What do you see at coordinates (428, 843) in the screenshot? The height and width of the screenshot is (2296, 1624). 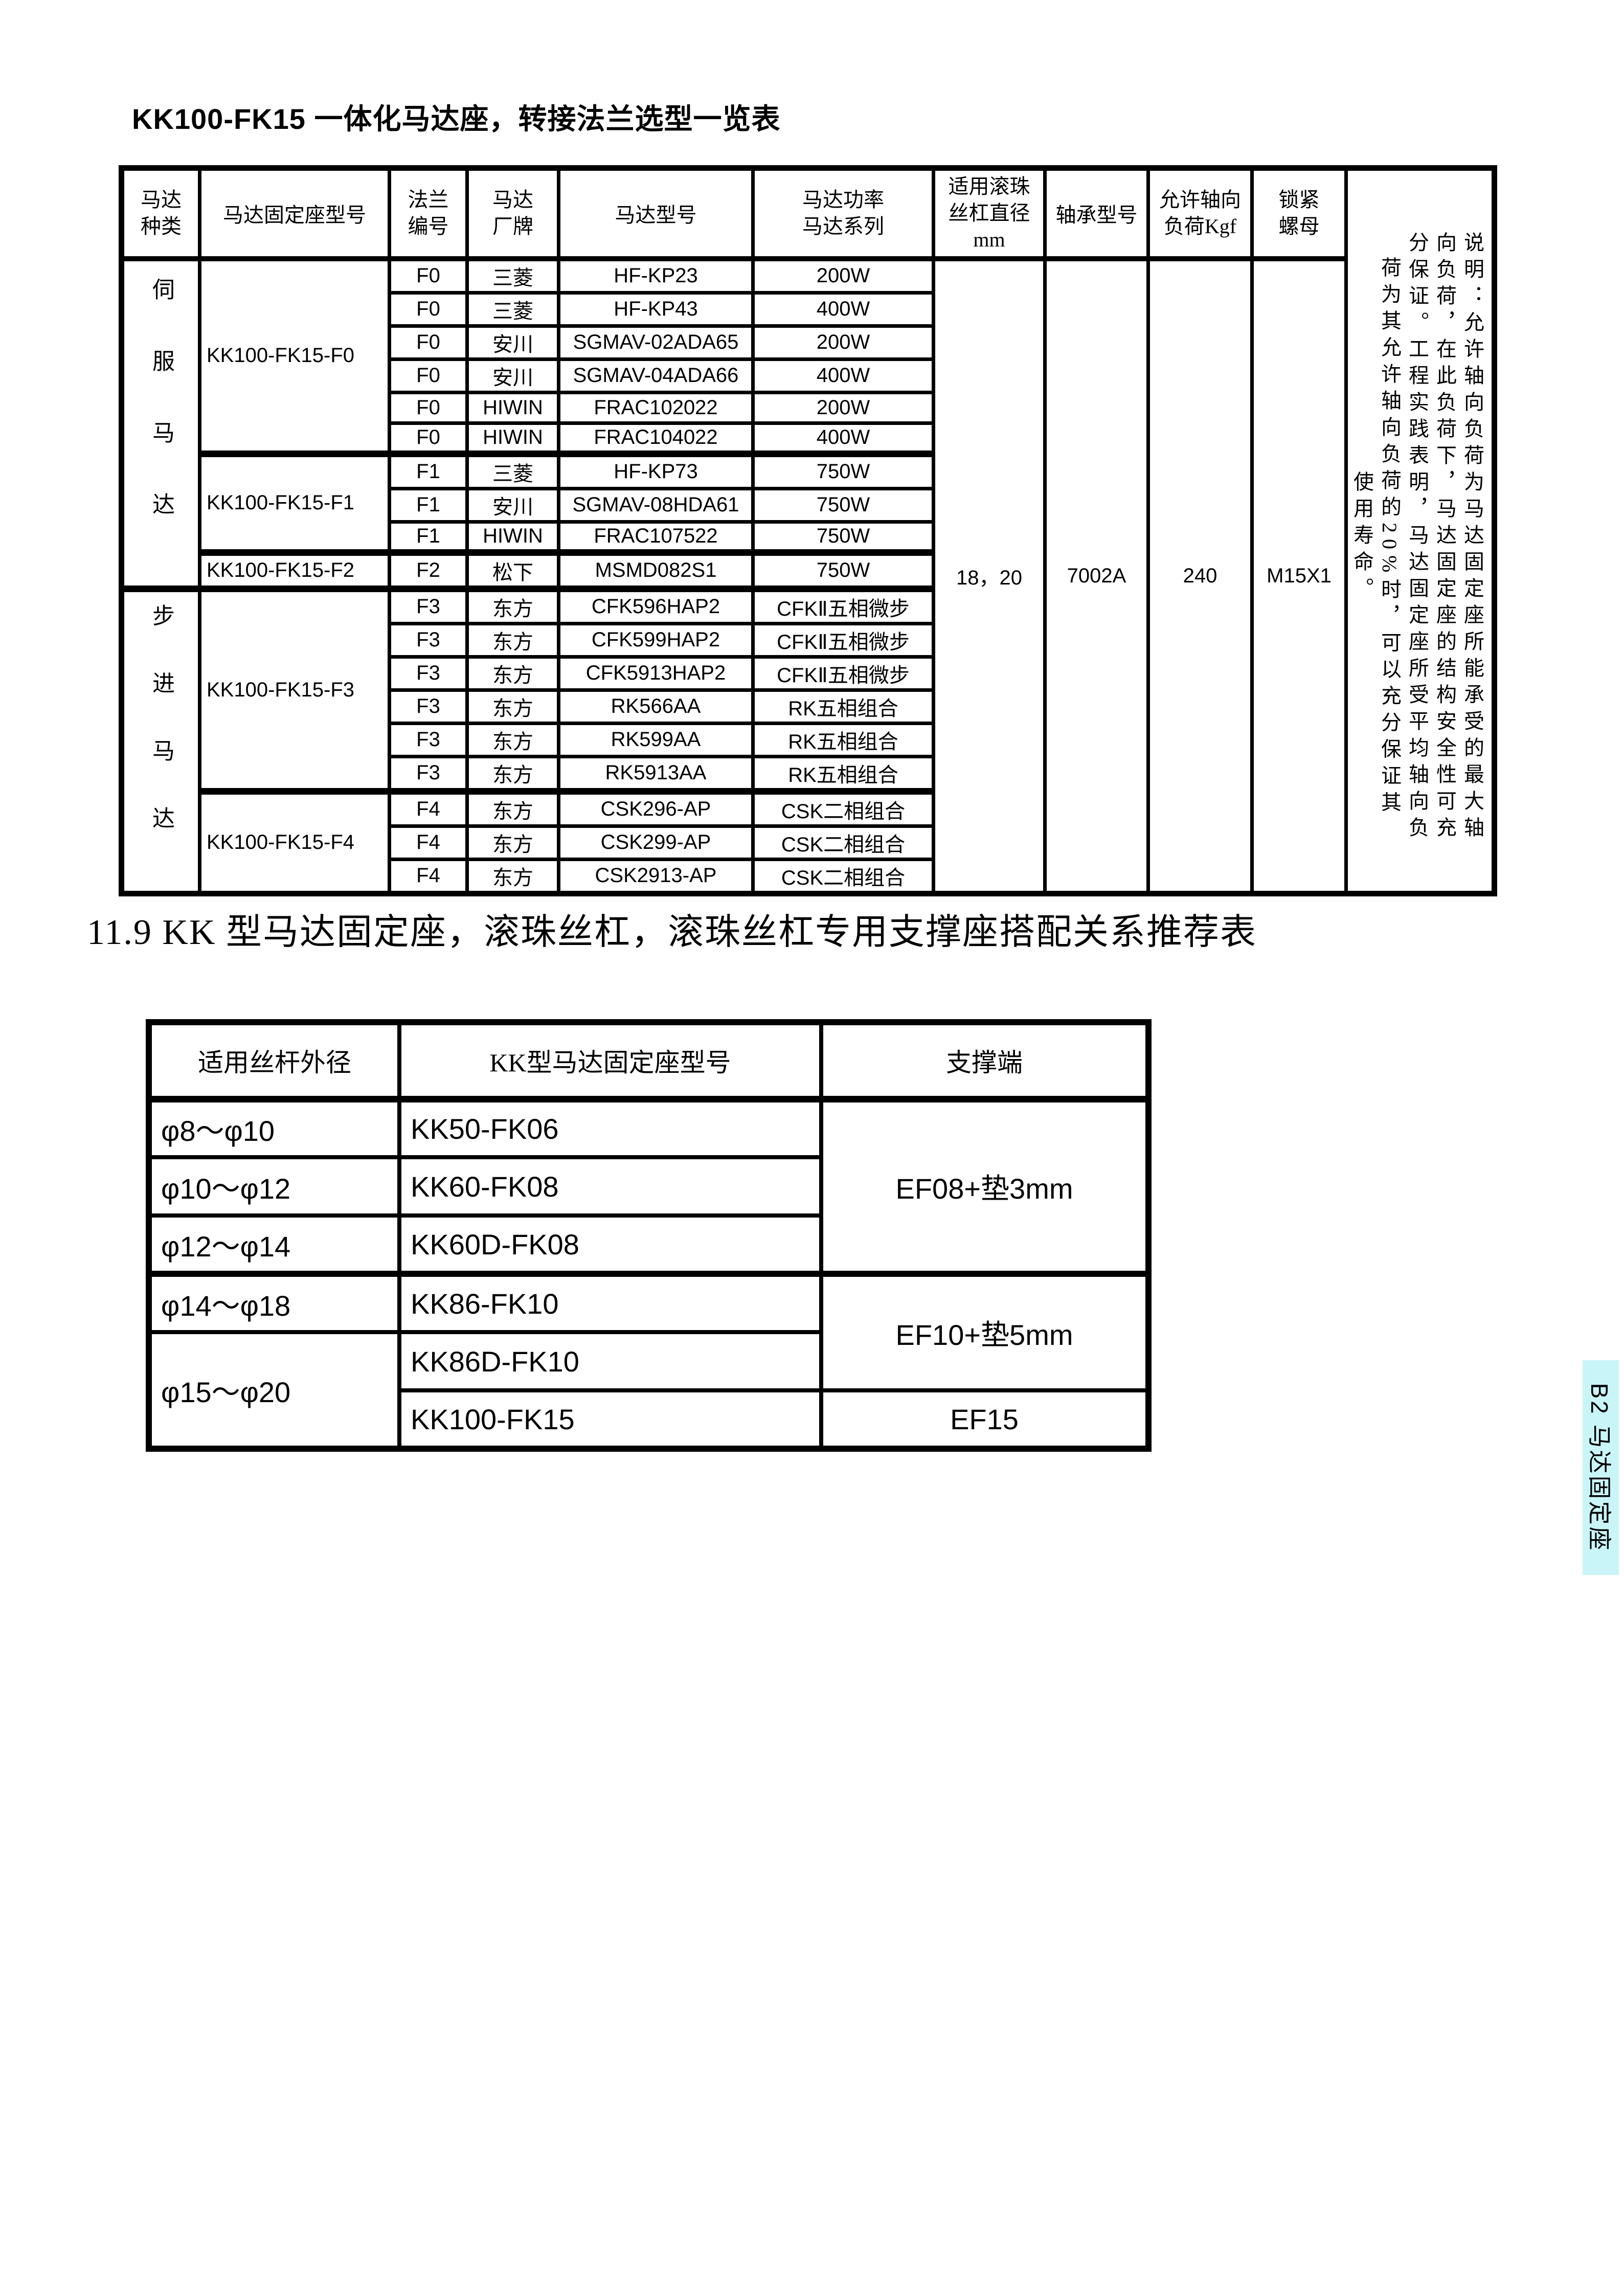 I see `flange-cell: F4` at bounding box center [428, 843].